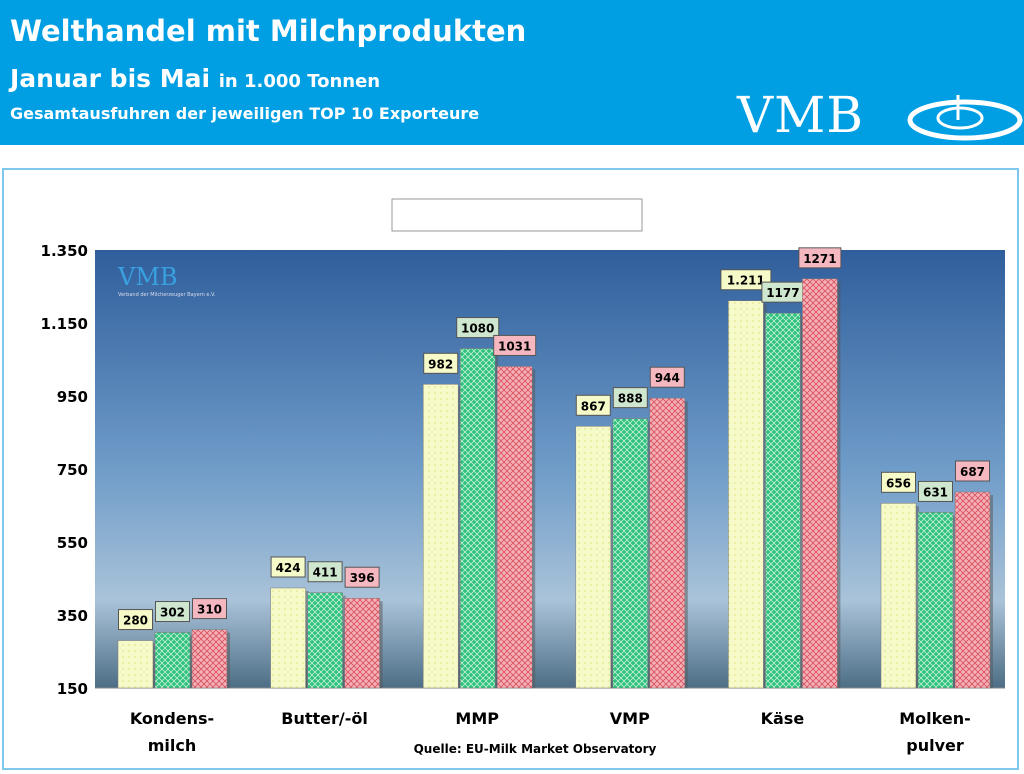 This screenshot has width=1024, height=774. I want to click on data-label: 888, so click(630, 399).